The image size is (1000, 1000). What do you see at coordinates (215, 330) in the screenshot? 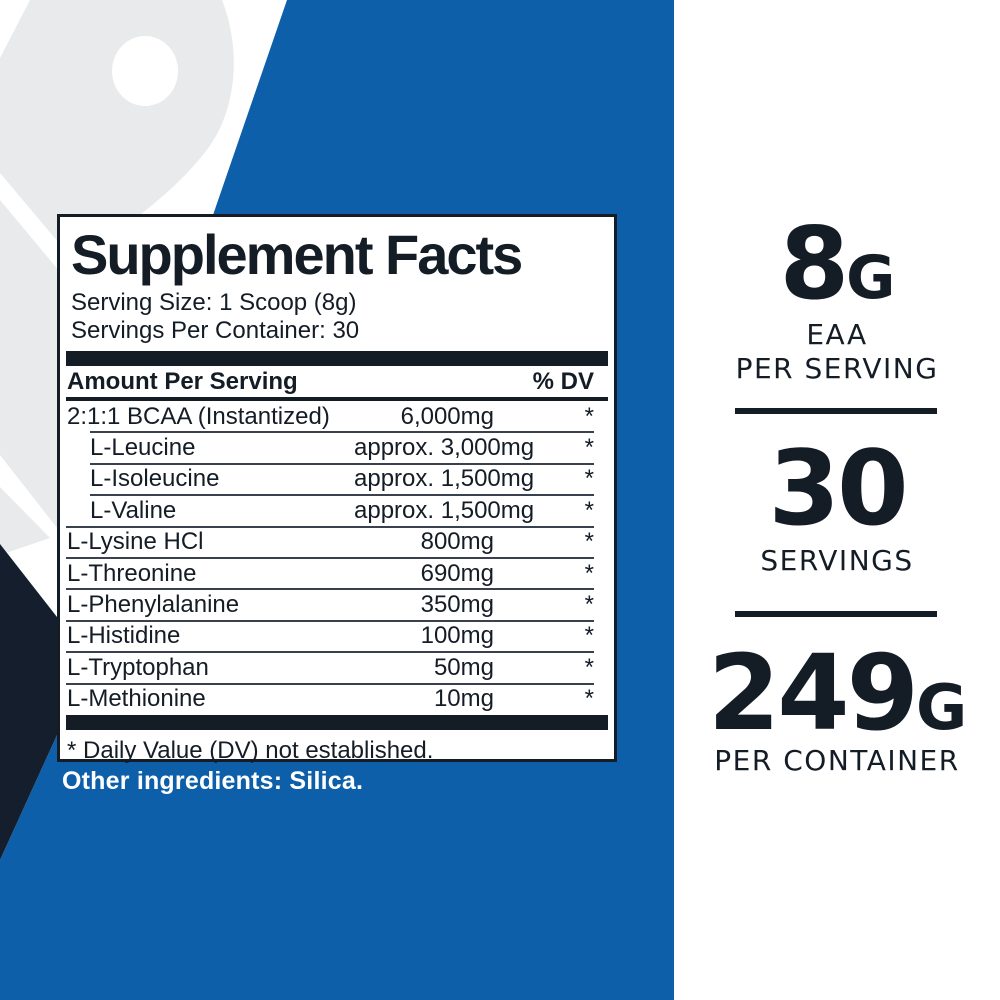
I see `servings-per-container: Servings Per Container: 30` at bounding box center [215, 330].